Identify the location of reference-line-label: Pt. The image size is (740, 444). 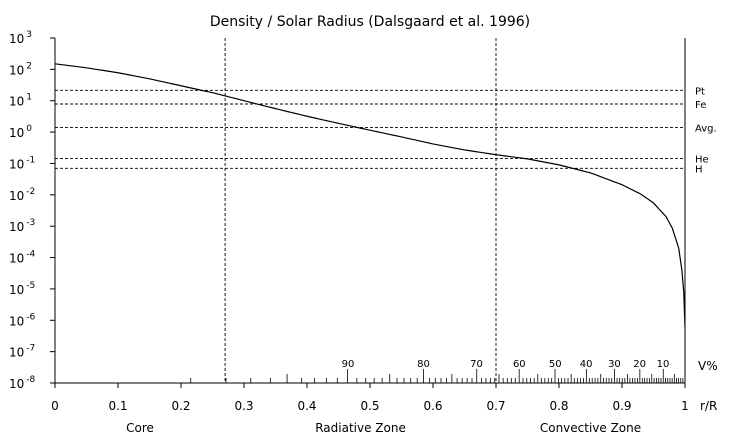
(700, 91).